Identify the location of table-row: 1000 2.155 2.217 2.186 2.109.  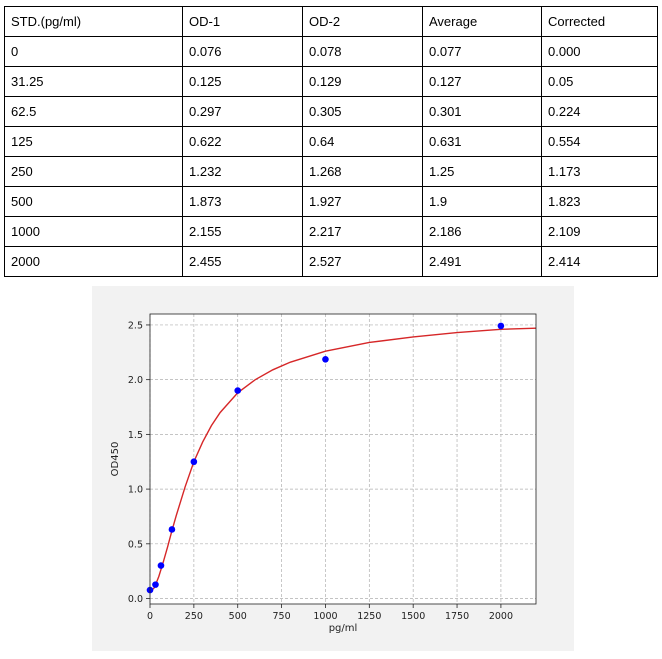
(331, 231).